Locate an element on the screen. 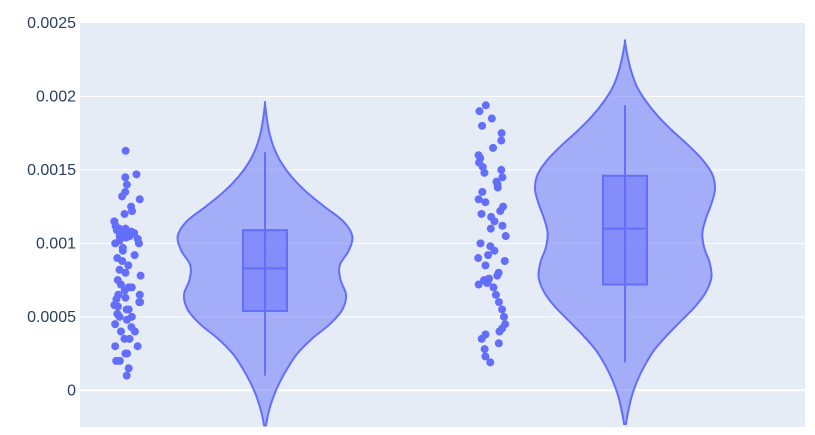 The height and width of the screenshot is (435, 815). y-tick-label: 0.0025 is located at coordinates (51, 23).